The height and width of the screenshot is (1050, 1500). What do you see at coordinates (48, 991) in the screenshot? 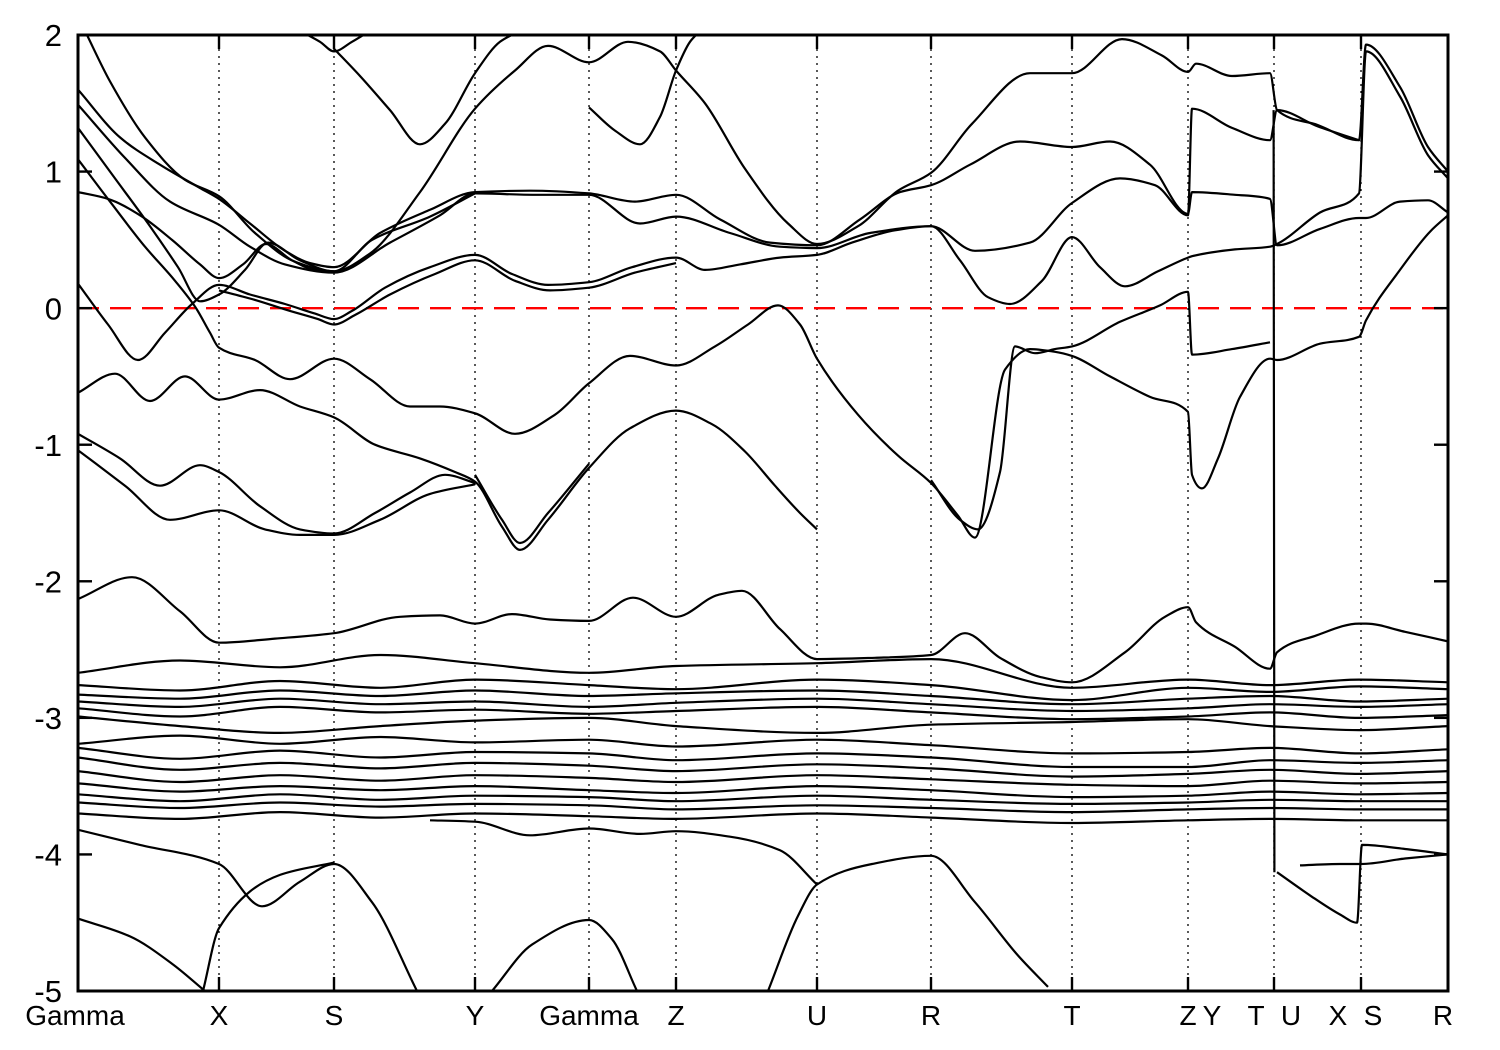
I see `y-axis-tick-label: -5` at bounding box center [48, 991].